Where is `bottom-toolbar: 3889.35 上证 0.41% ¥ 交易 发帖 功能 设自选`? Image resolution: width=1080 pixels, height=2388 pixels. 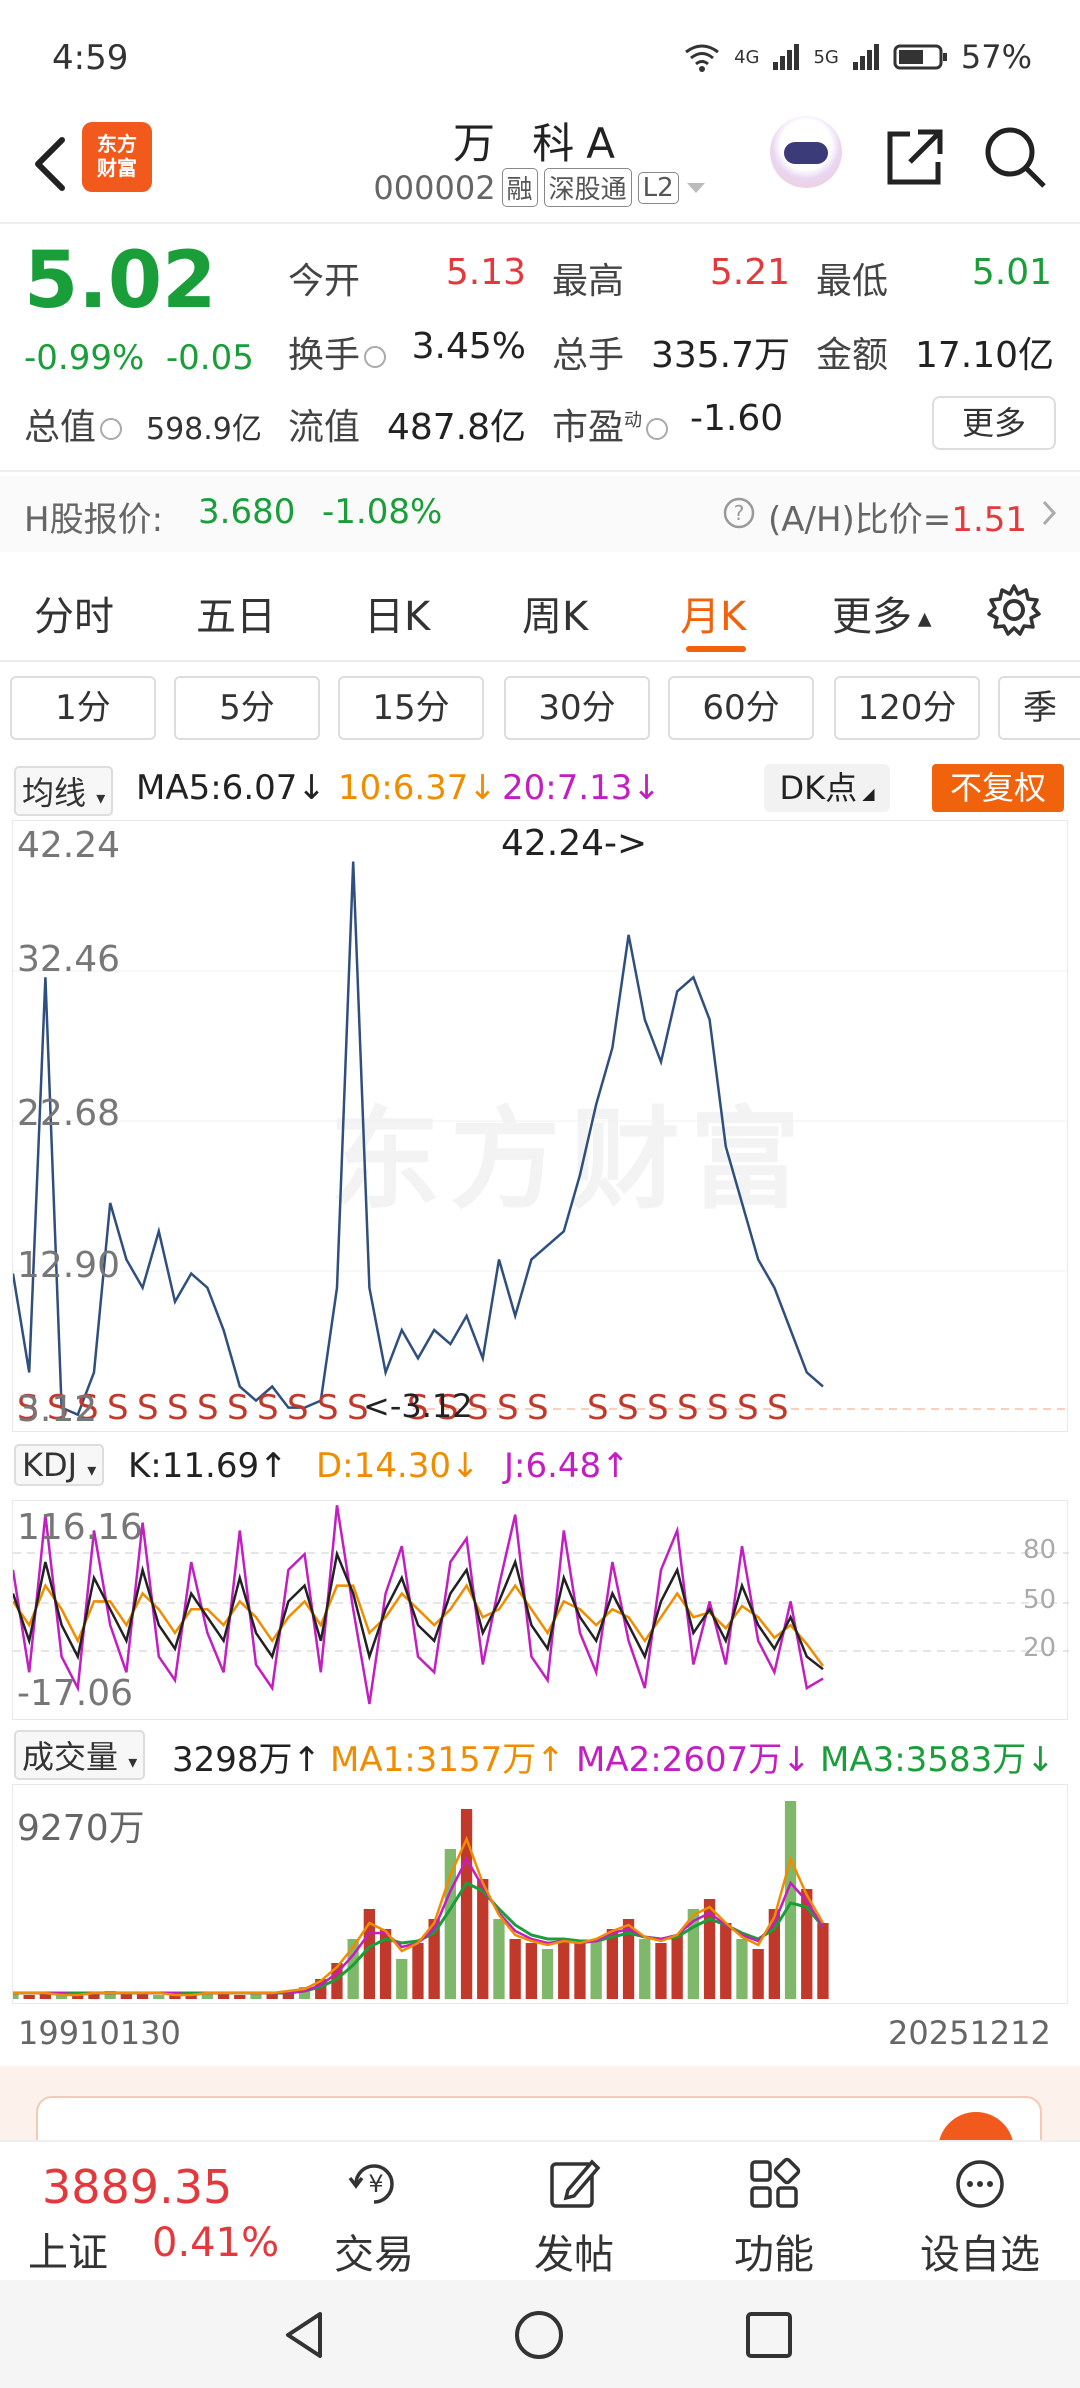
bottom-toolbar: 3889.35 上证 0.41% ¥ 交易 发帖 功能 设自选 is located at coordinates (540, 2210).